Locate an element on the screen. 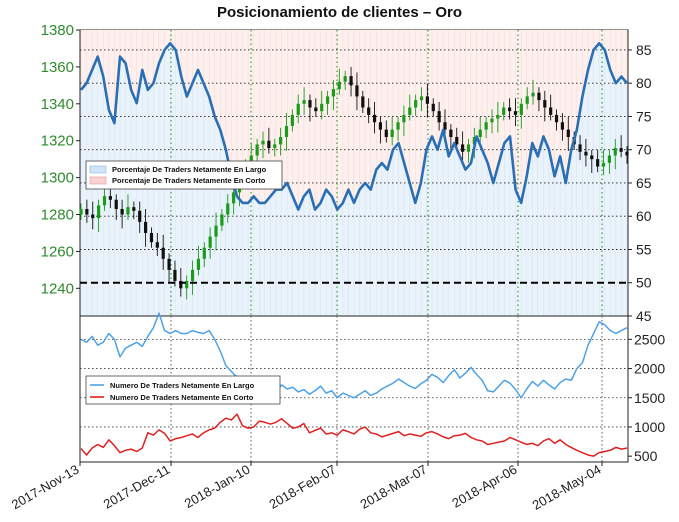 The image size is (679, 522). legend-label-short-count: Numero De Traders Netamente En Corto is located at coordinates (182, 397).